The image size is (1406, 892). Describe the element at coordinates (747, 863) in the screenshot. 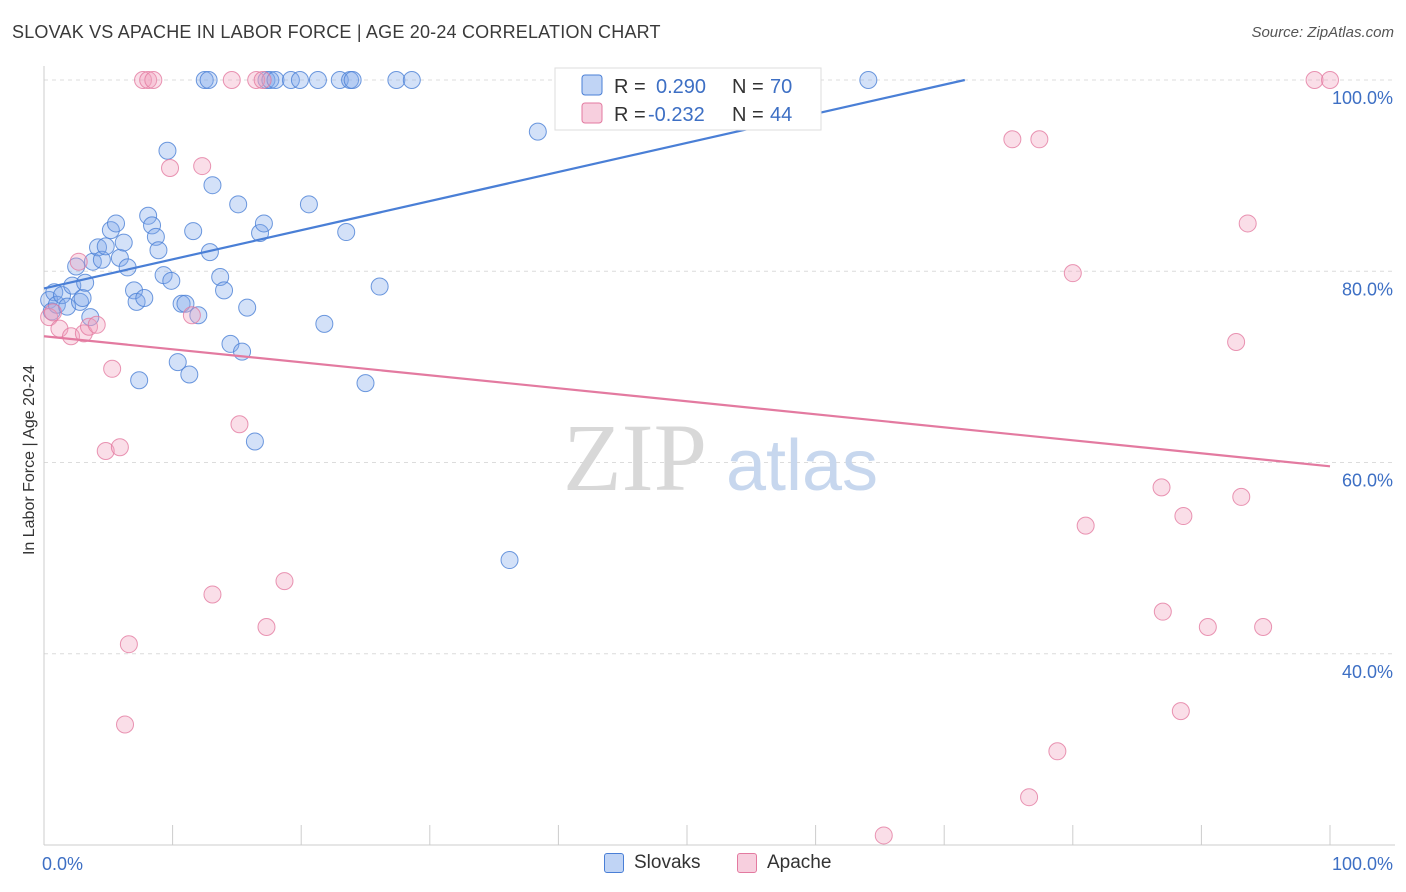

I see `series-legend-swatch-apache` at that location.